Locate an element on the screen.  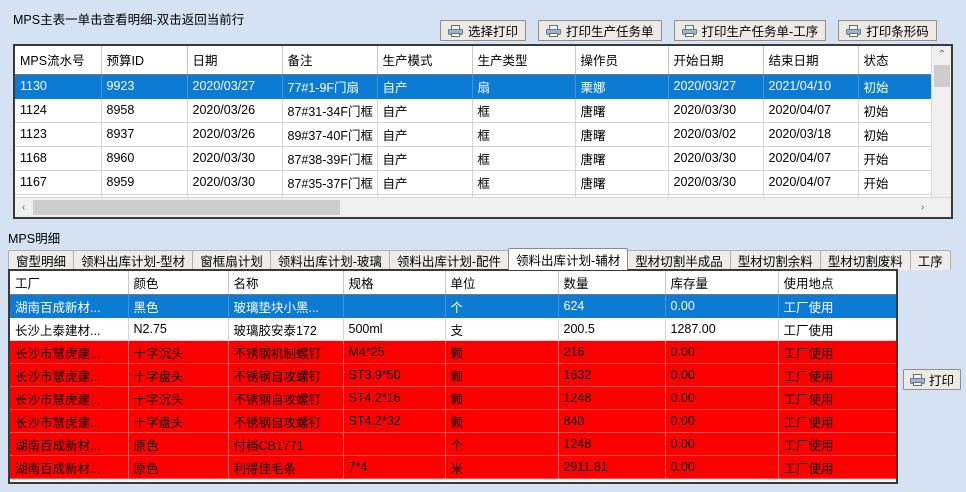
column-header-color: 颜色 is located at coordinates (178, 283).